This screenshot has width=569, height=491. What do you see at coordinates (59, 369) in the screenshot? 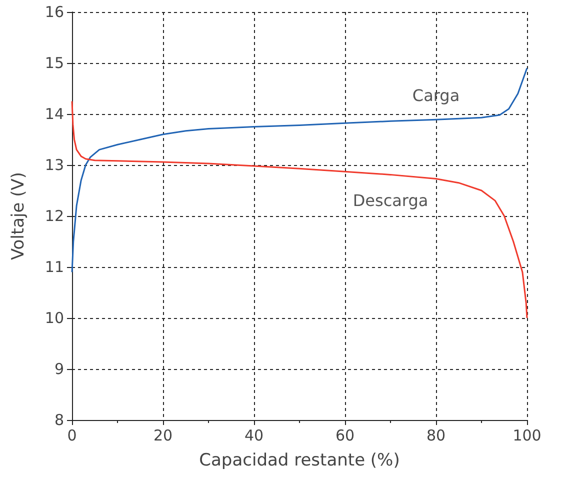
I see `y-tick-label: 9` at bounding box center [59, 369].